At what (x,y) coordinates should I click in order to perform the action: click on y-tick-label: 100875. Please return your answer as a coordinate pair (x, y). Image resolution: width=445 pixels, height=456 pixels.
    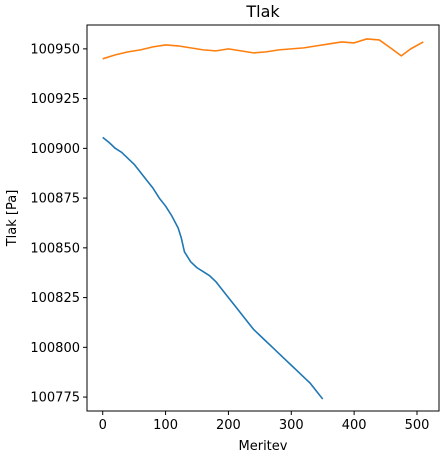
    Looking at the image, I should click on (55, 199).